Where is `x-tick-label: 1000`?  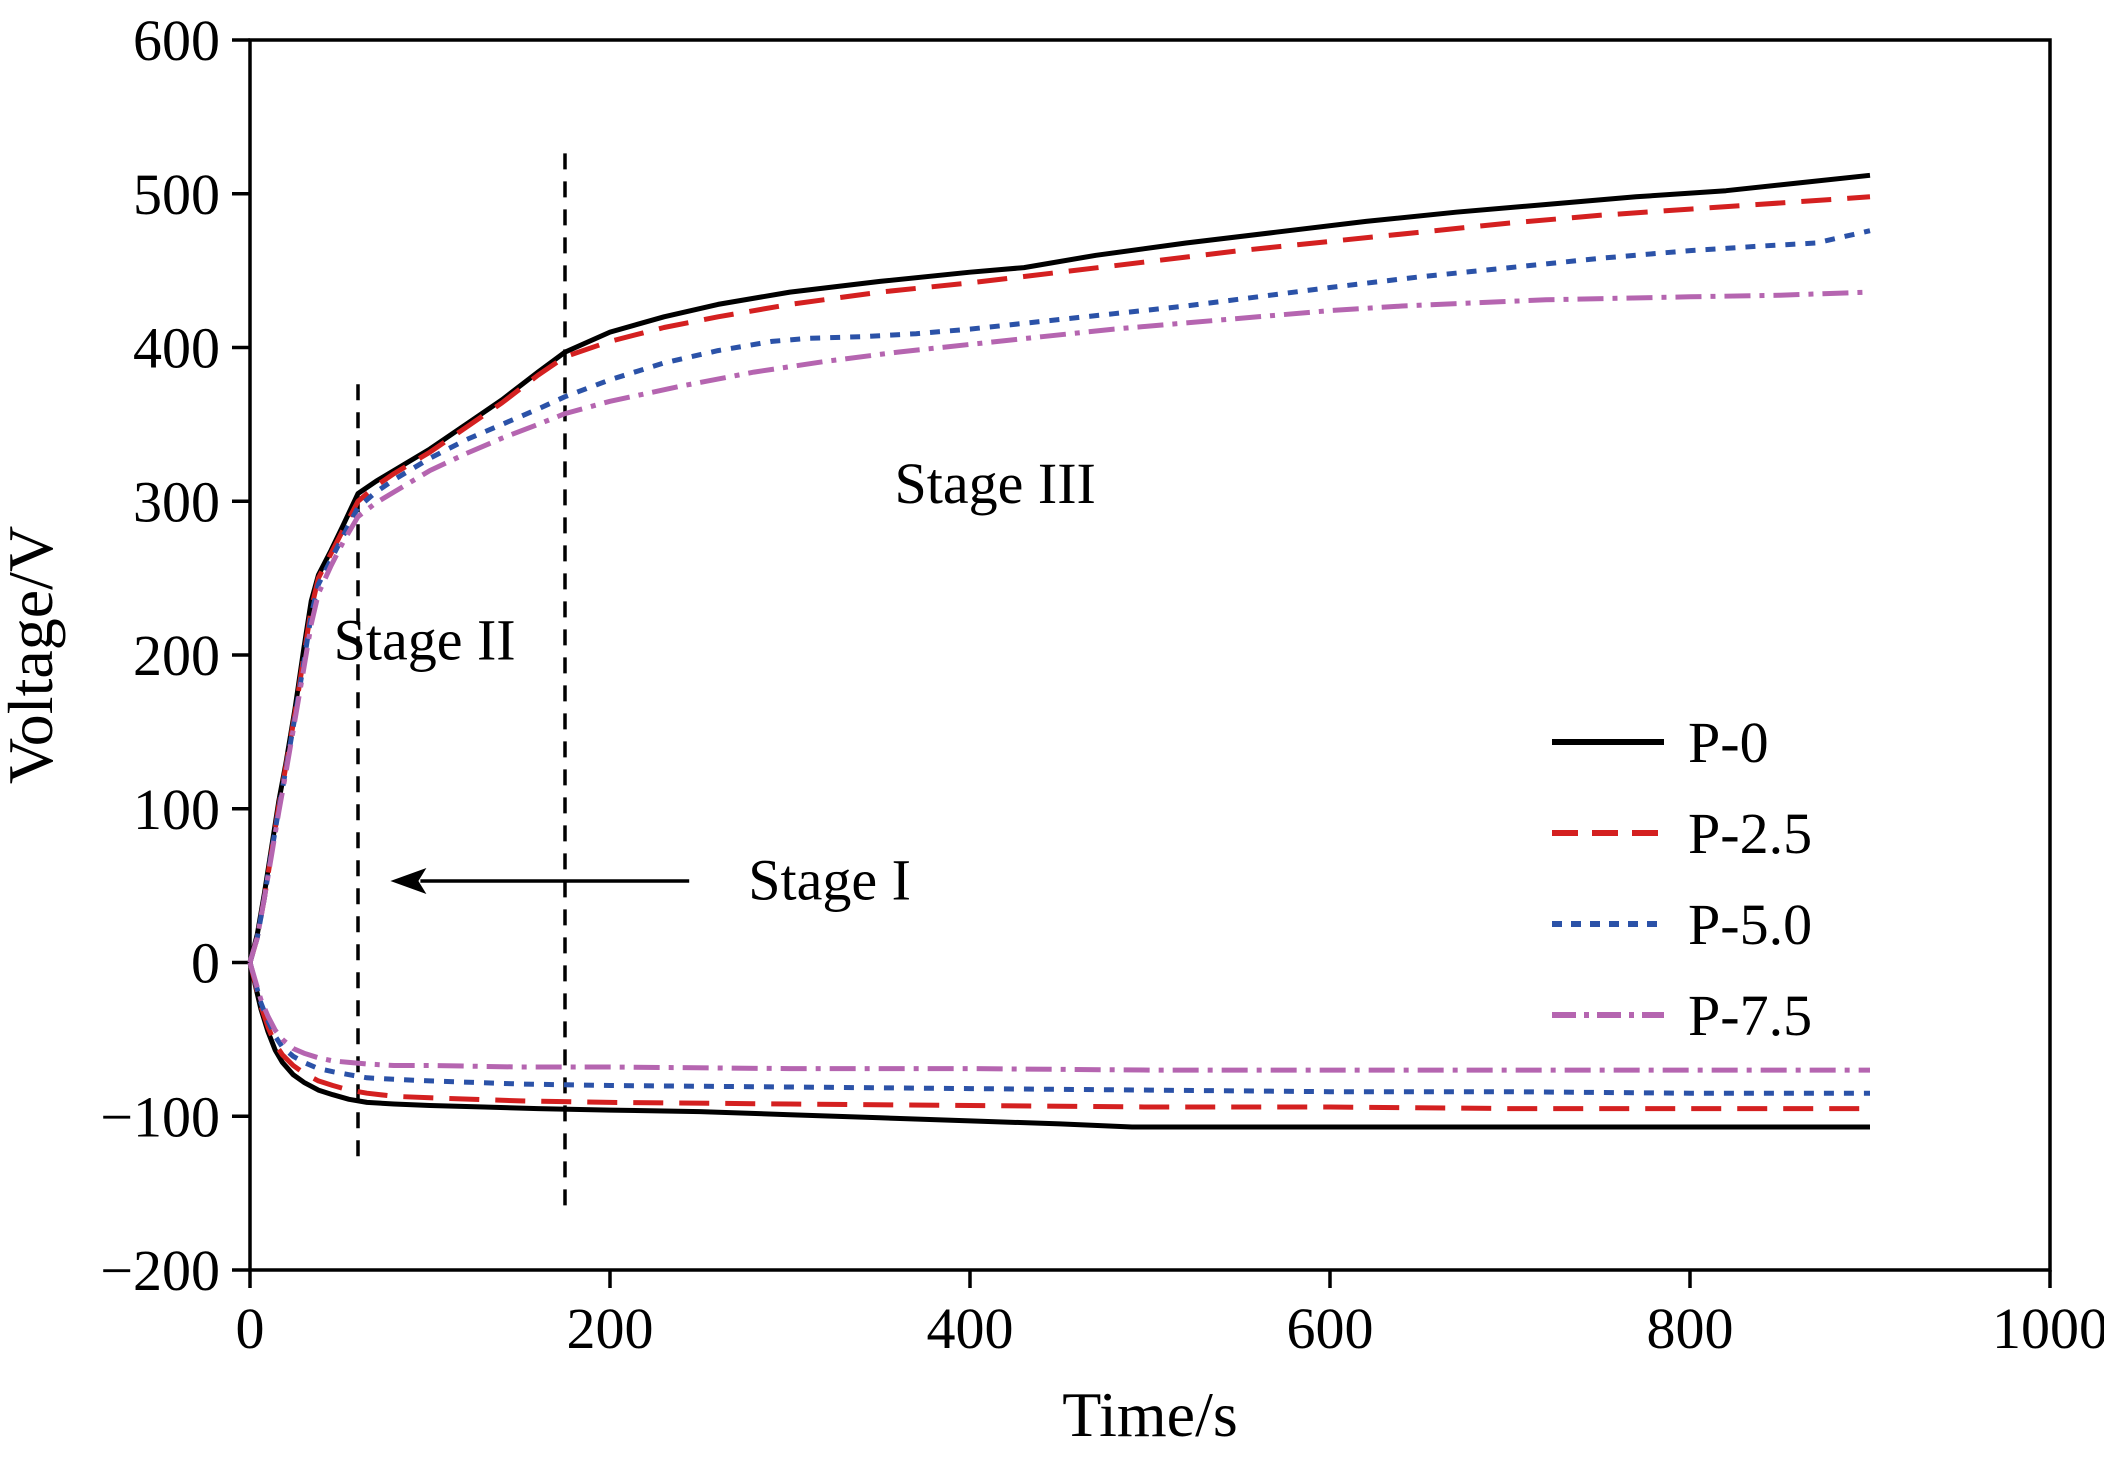 x-tick-label: 1000 is located at coordinates (2048, 1328).